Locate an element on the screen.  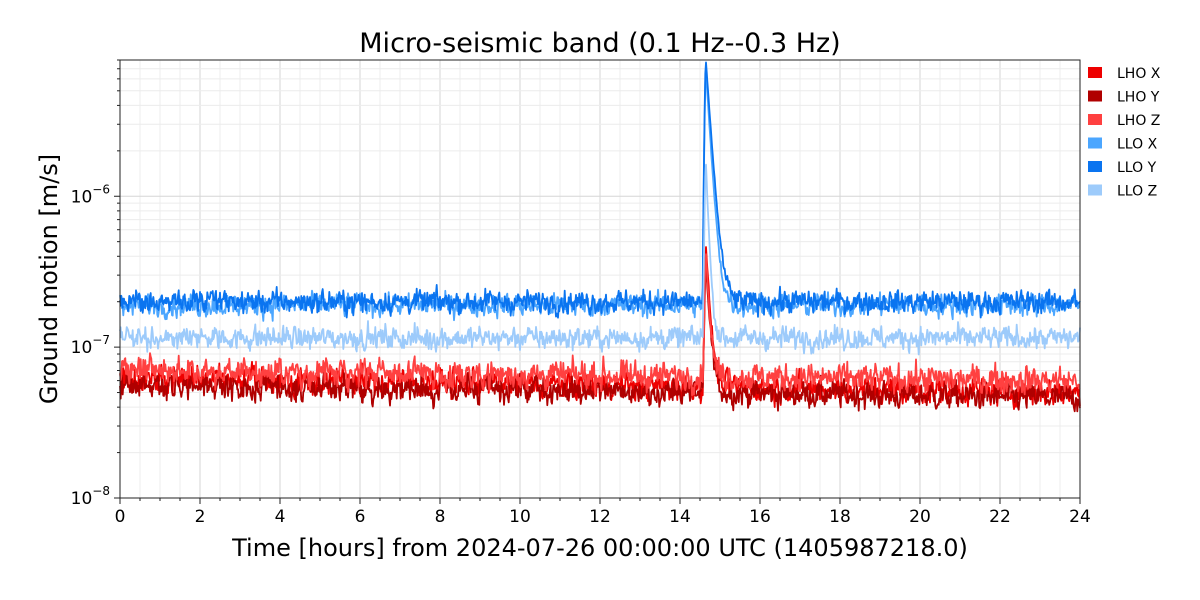
y-axis-label: Ground motion [m/s] is located at coordinates (49, 279).